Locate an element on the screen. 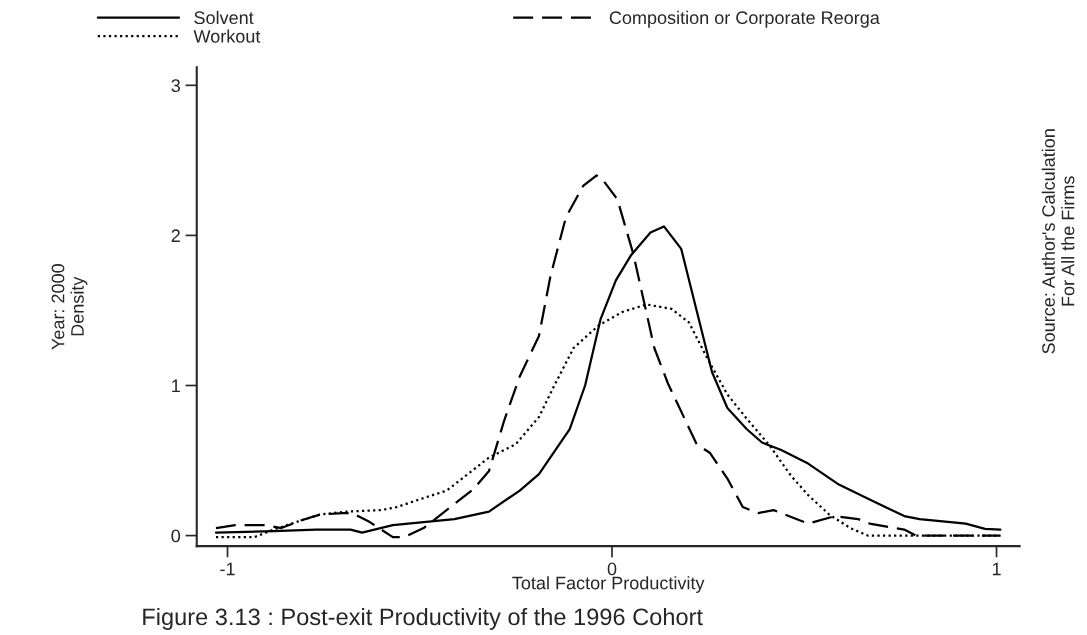 This screenshot has width=1087, height=635. x-tick-label: -1 is located at coordinates (227, 569).